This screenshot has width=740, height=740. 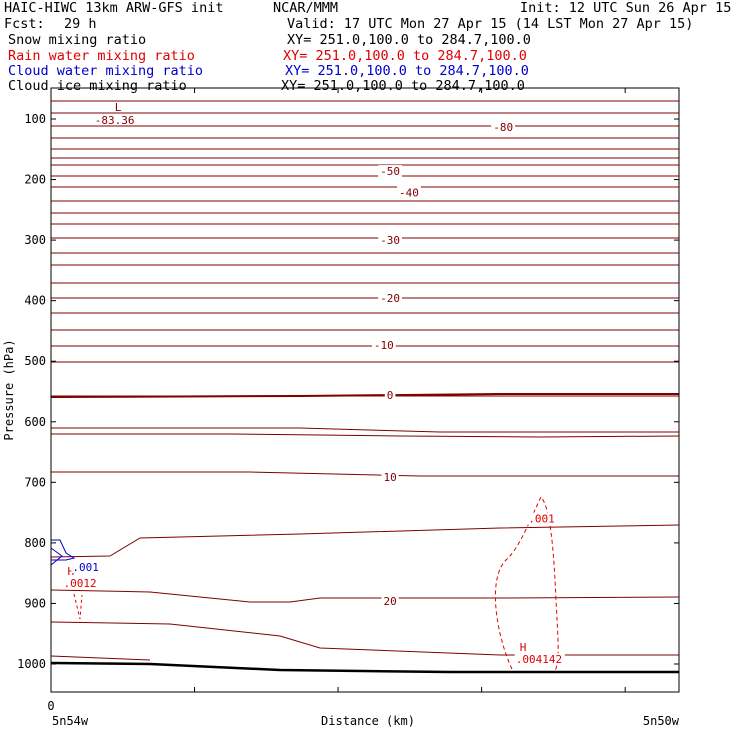 I want to click on field-name-cloud-water: Cloud water mixing ratio, so click(x=106, y=71).